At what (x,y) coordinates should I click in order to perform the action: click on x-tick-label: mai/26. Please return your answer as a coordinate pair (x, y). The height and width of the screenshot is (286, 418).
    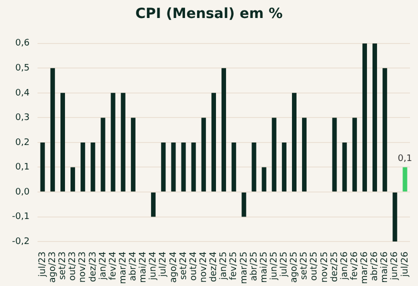
    Looking at the image, I should click on (385, 267).